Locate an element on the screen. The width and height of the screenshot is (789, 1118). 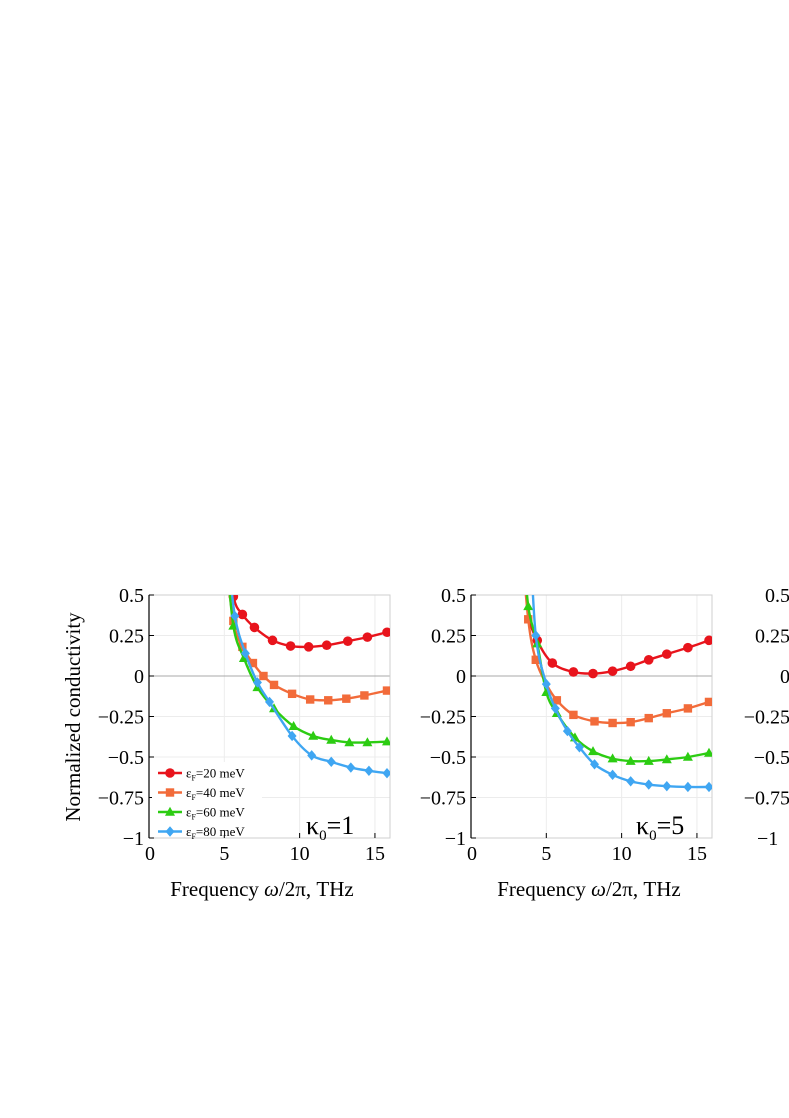
series-line is located at coordinates (620, 692).